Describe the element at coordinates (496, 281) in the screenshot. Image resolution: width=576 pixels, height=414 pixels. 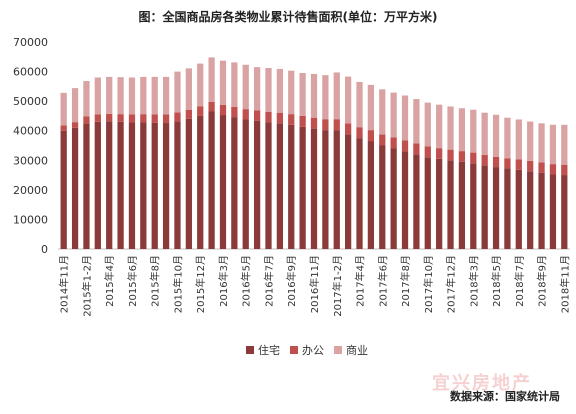
I see `x-tick-label: 2018年5月` at that location.